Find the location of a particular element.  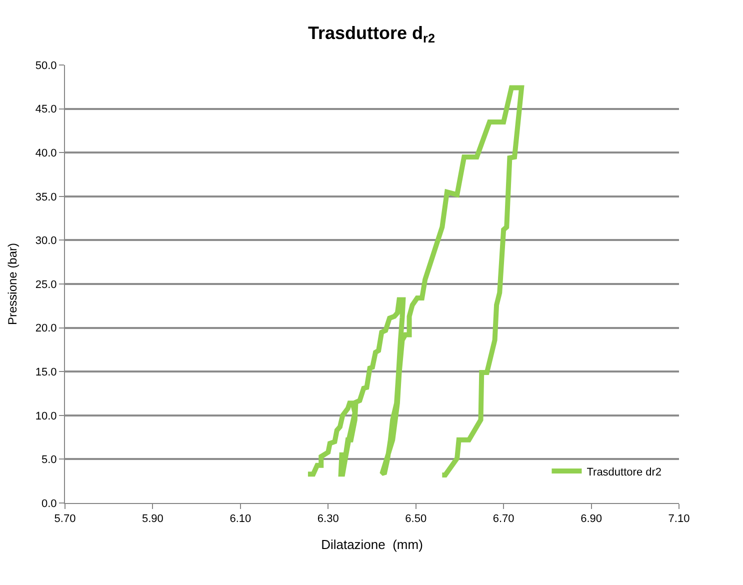

x-tick-label: 5.70 is located at coordinates (65, 519).